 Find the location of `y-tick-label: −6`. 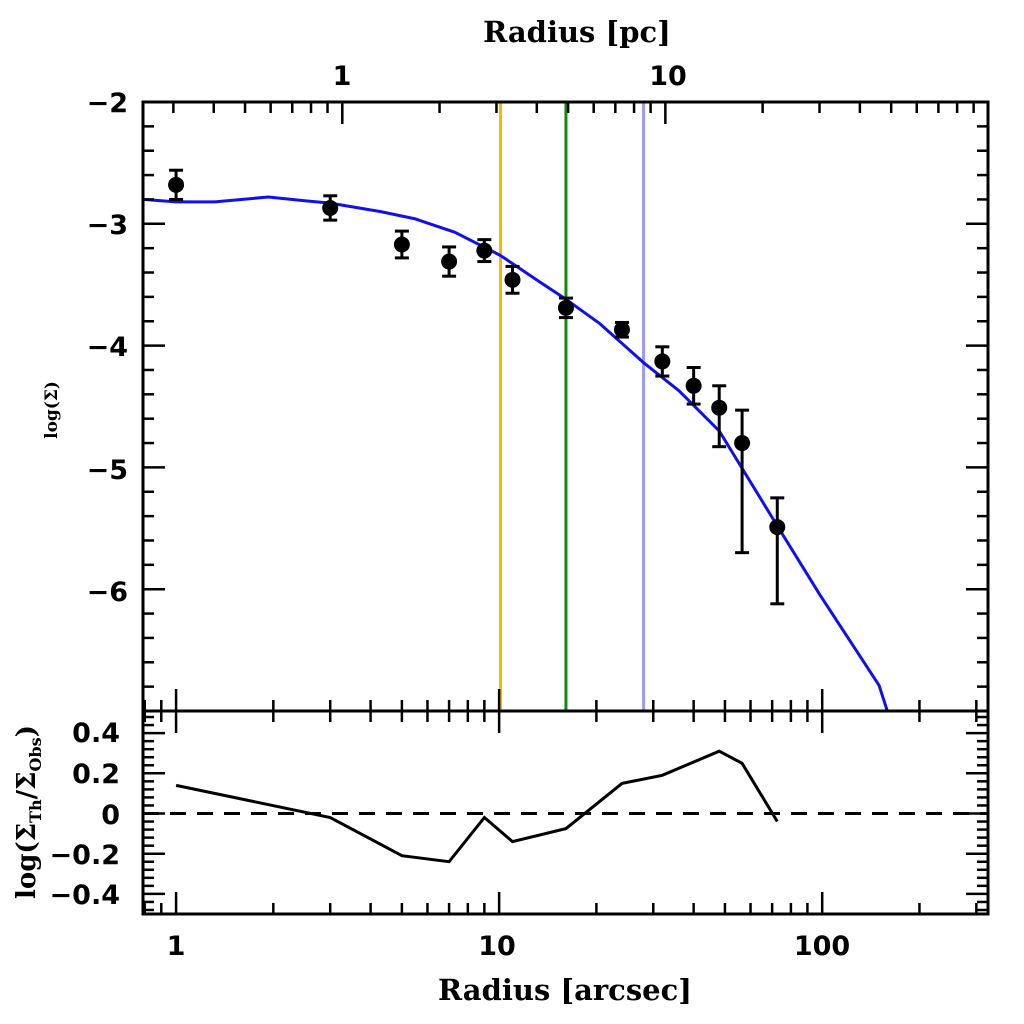

y-tick-label: −6 is located at coordinates (107, 592).